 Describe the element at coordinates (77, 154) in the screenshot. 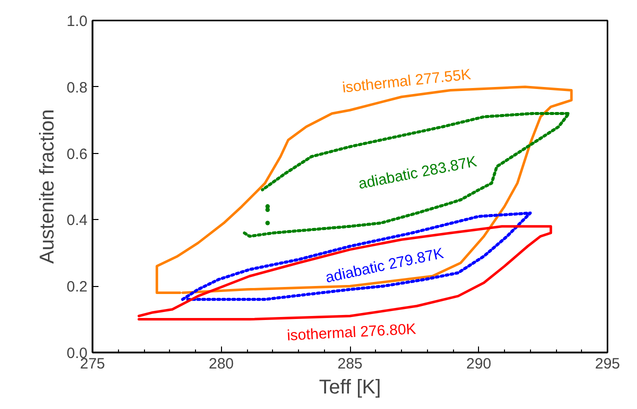

I see `y-tick-label: 0.6` at that location.